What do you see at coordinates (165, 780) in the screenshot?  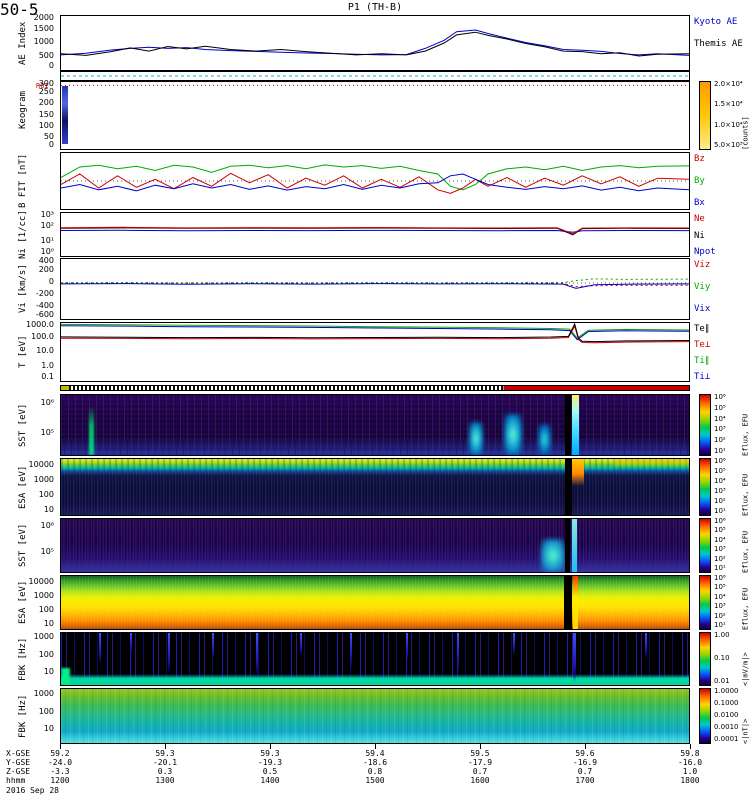 I see `x-tick-value: 1300` at bounding box center [165, 780].